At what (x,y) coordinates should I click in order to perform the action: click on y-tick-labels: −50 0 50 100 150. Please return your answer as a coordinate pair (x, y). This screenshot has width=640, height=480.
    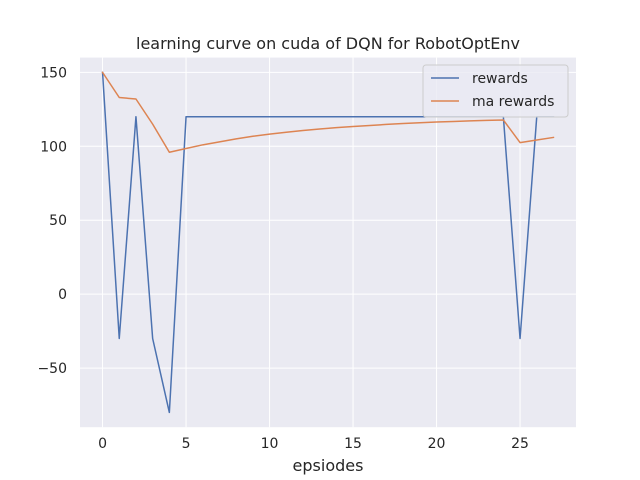
    Looking at the image, I should click on (52, 221).